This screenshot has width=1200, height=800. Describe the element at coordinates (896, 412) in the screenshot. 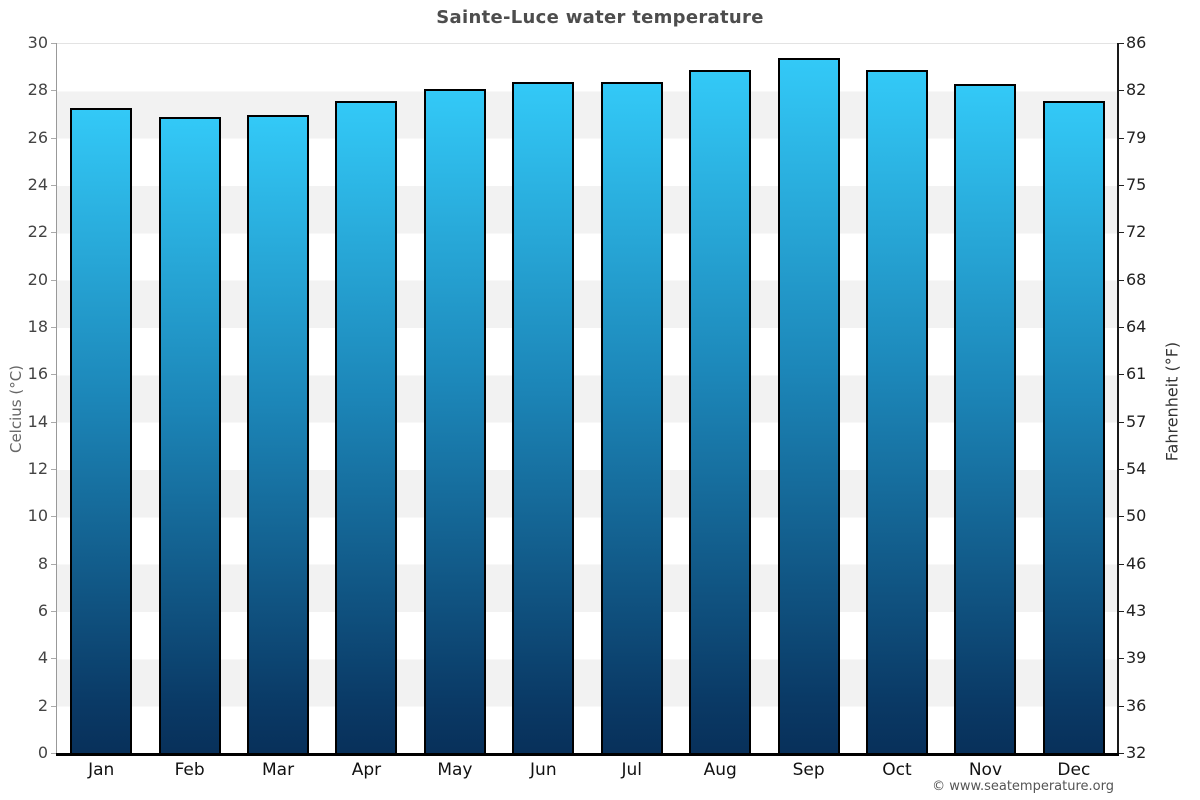

I see `bar-oct` at that location.